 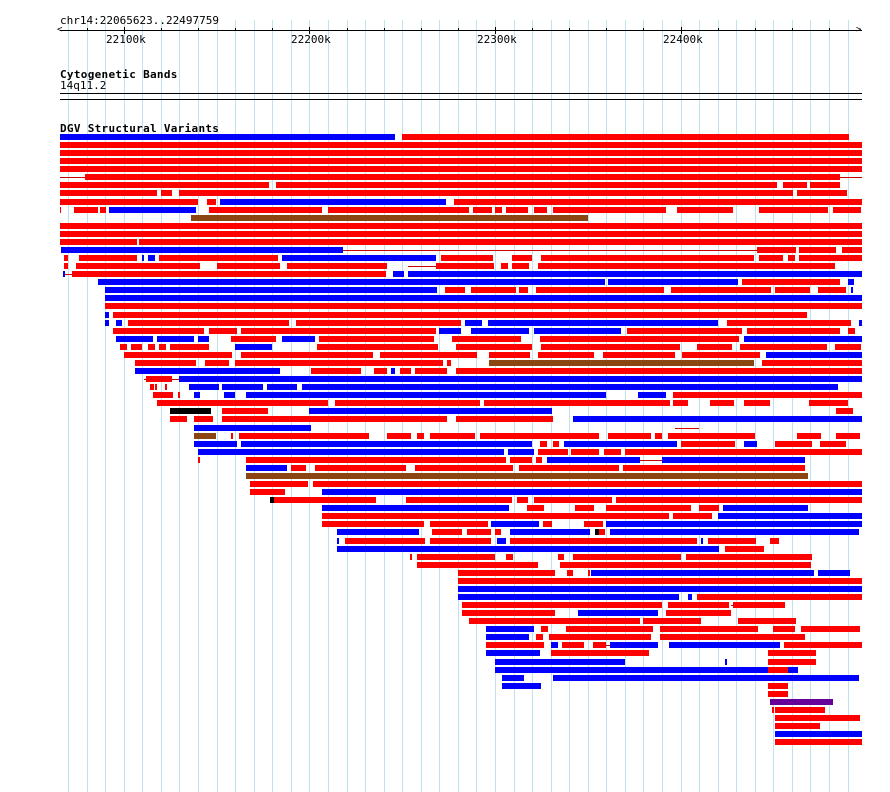 What do you see at coordinates (422, 266) in the screenshot?
I see `variant-link-line` at bounding box center [422, 266].